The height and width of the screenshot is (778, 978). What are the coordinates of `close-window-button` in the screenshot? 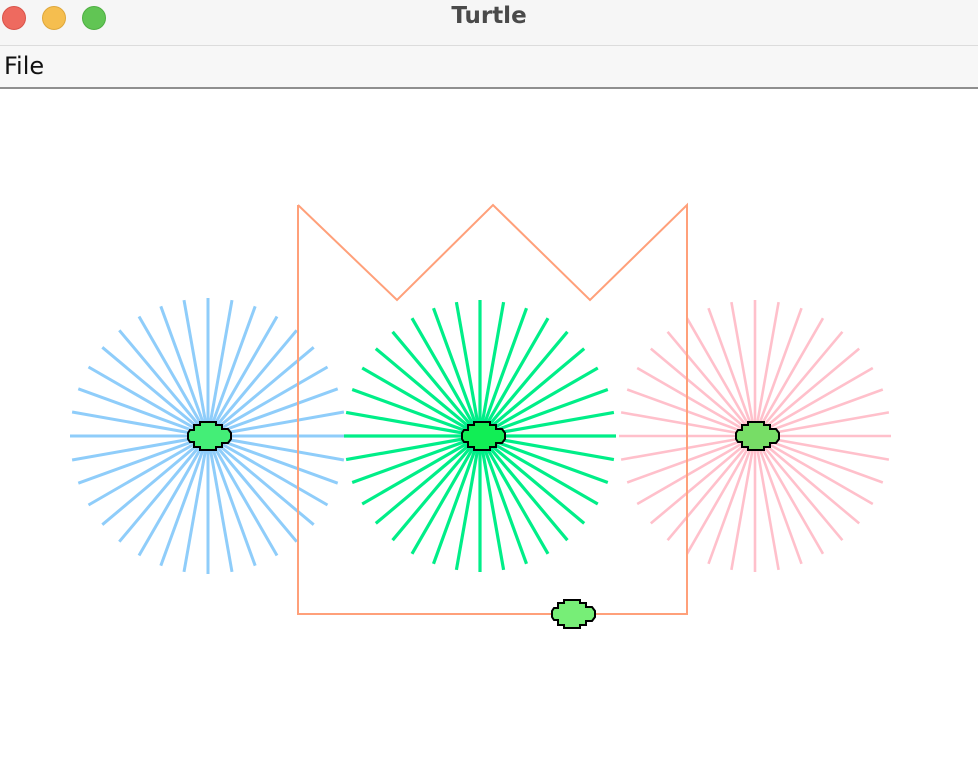 It's located at (14, 18).